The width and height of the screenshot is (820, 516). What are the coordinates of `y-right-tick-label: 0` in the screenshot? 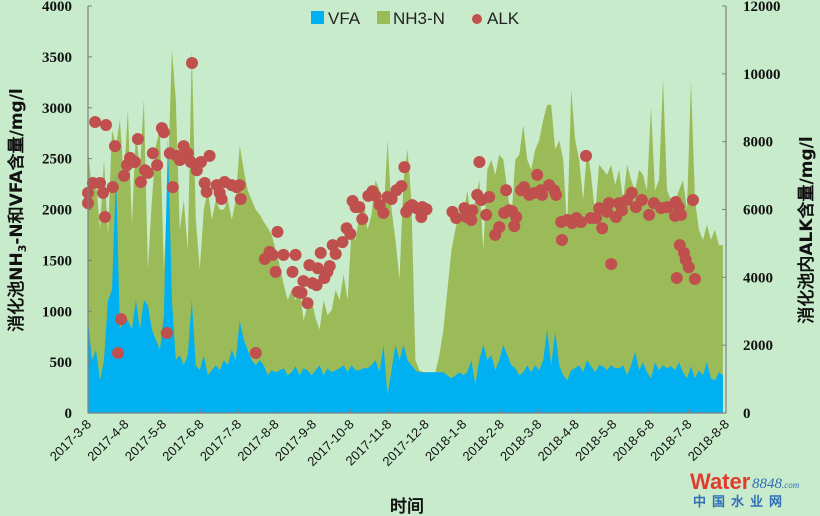 It's located at (747, 414).